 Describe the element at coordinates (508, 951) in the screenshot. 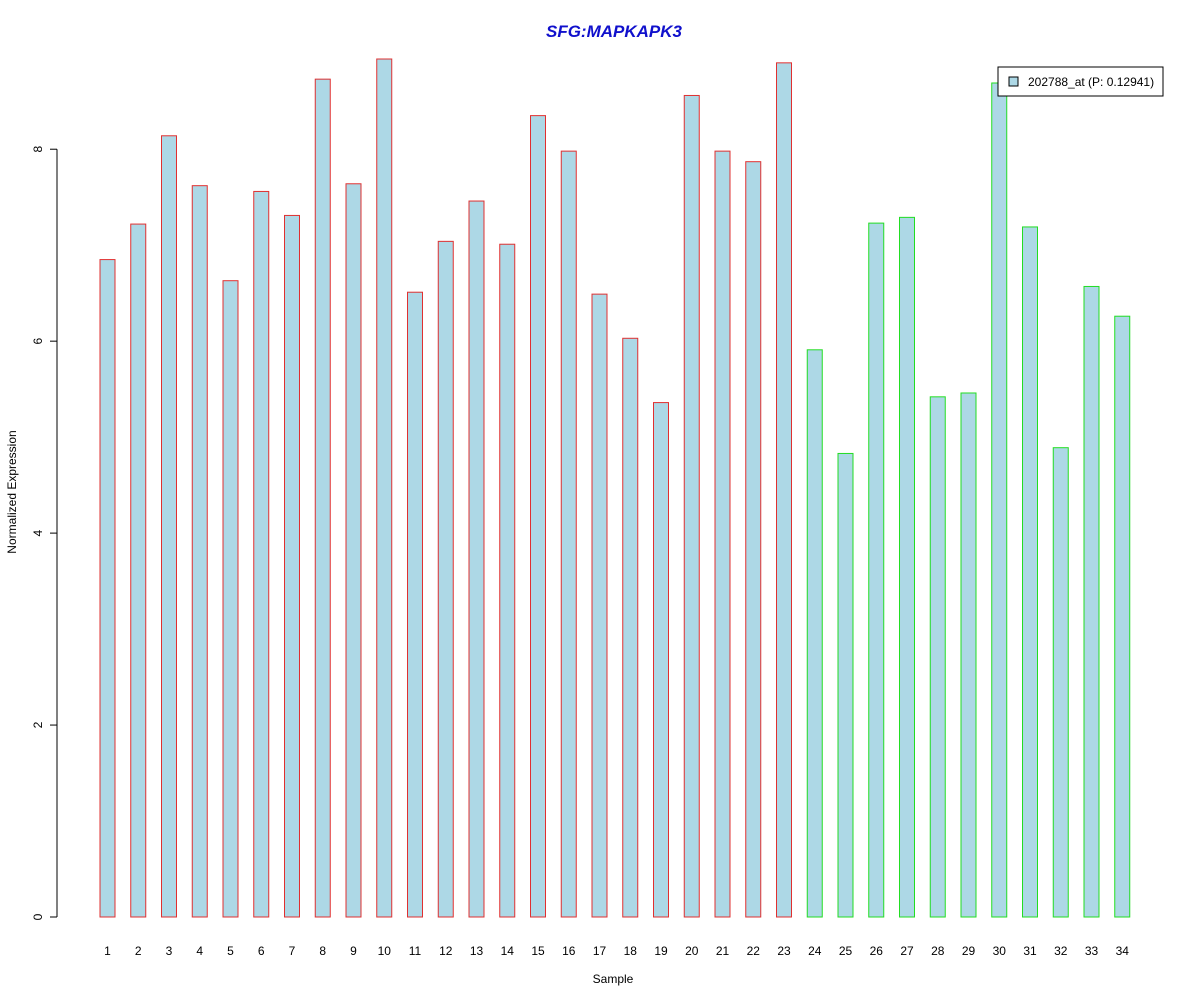

I see `x-tick-label: 14` at that location.